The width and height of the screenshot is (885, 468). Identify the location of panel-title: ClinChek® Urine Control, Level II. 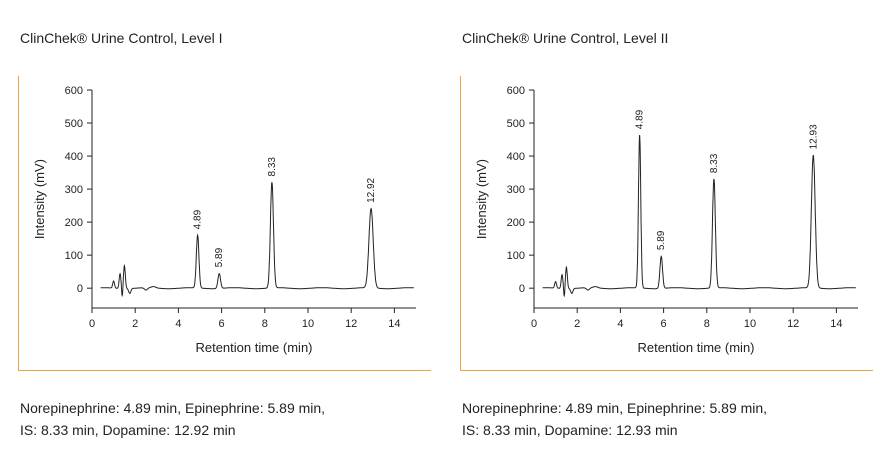
(565, 38).